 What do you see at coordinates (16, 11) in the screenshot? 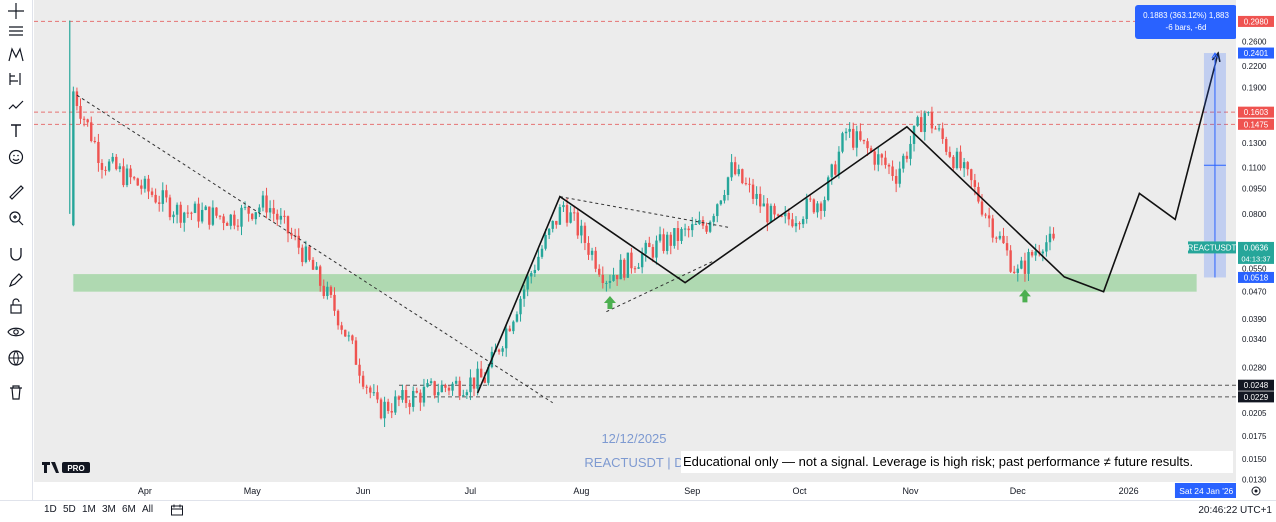
I see `crosshair-icon` at bounding box center [16, 11].